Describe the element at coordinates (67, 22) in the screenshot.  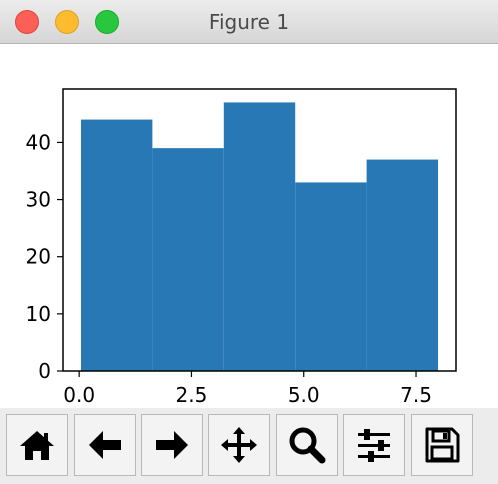
I see `minimize-window-button` at that location.